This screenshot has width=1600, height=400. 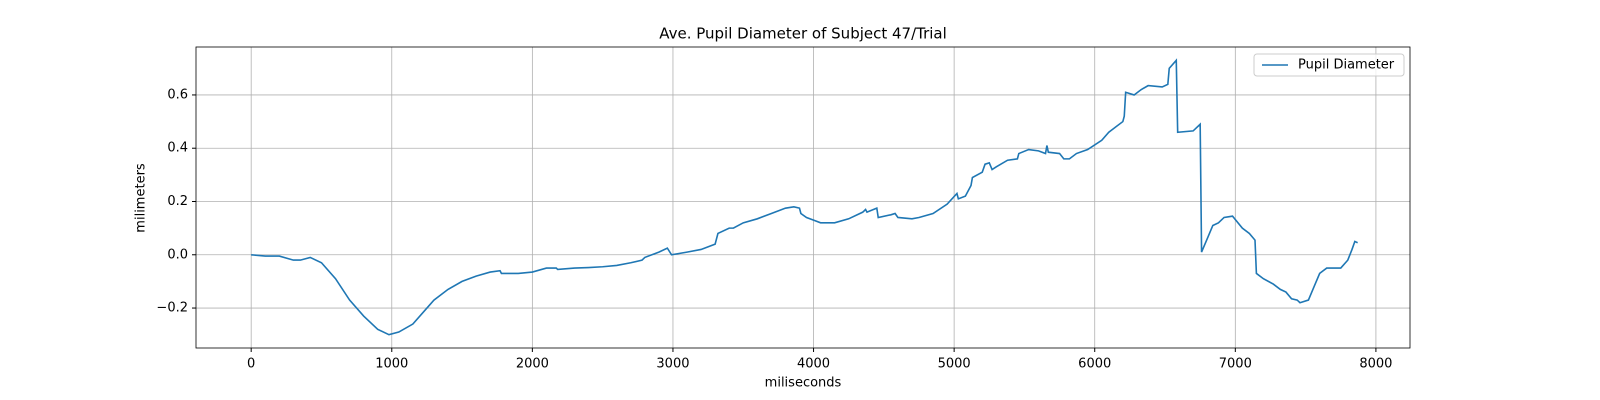 I want to click on x-tick-label: 1000, so click(x=391, y=364).